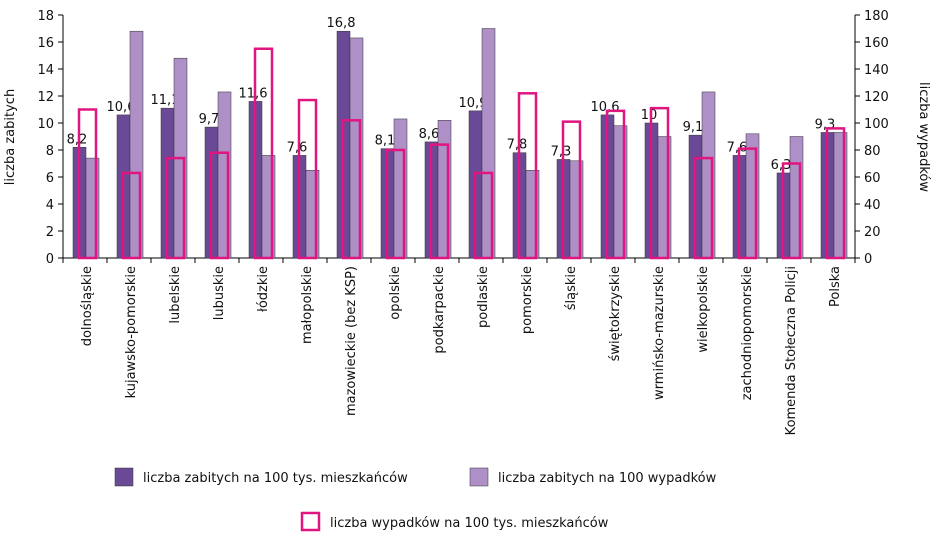 This screenshot has width=931, height=533. Describe the element at coordinates (835, 286) in the screenshot. I see `x-tick-label: Polska` at that location.